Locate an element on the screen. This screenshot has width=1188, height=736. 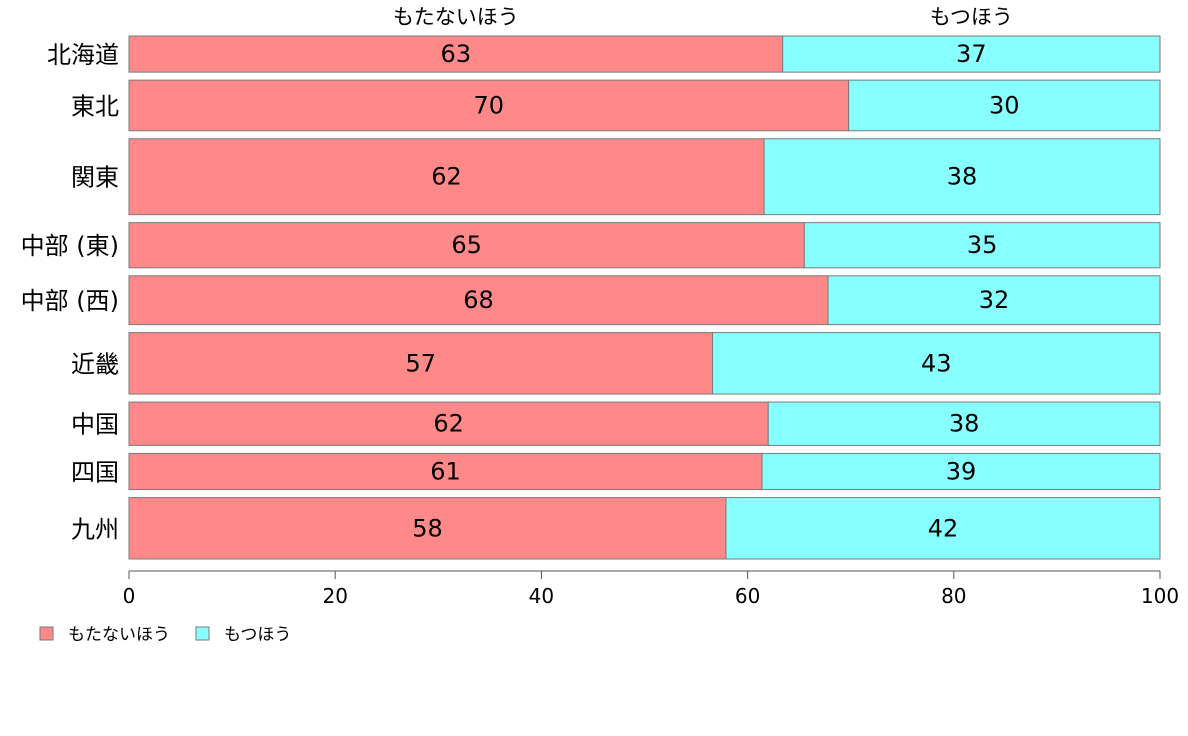
data-label-2-7: 38 is located at coordinates (964, 424).